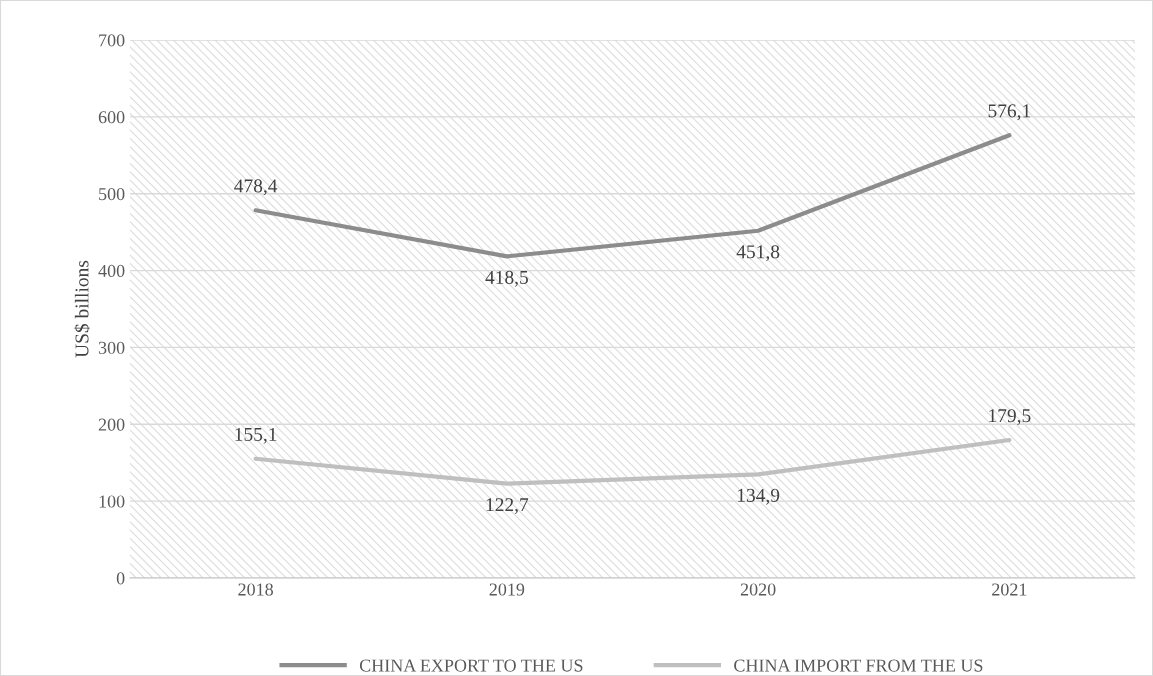  What do you see at coordinates (1009, 112) in the screenshot?
I see `data-label: 576,1` at bounding box center [1009, 112].